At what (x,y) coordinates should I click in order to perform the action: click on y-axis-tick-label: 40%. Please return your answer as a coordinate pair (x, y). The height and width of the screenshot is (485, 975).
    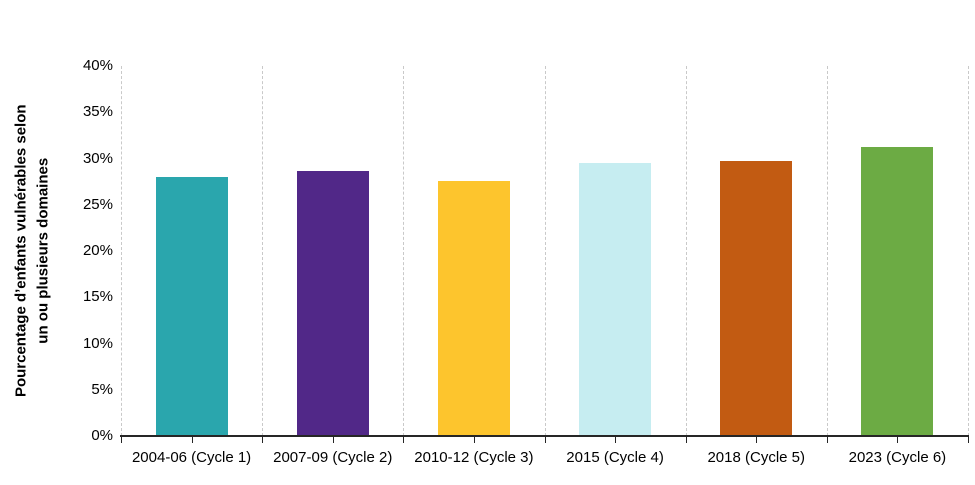
    Looking at the image, I should click on (97, 65).